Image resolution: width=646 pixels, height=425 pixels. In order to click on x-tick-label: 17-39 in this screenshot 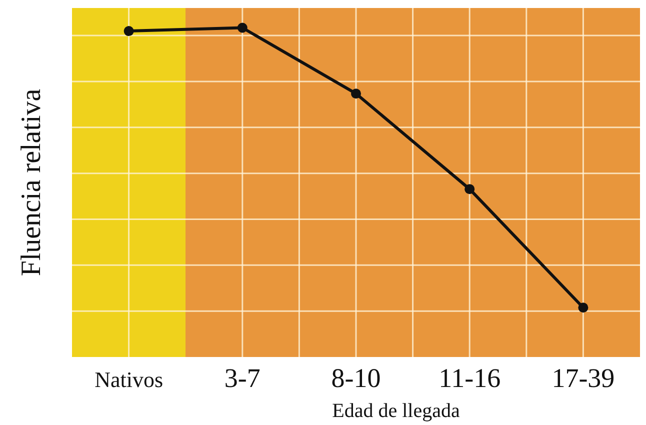, I will do `click(583, 378)`.